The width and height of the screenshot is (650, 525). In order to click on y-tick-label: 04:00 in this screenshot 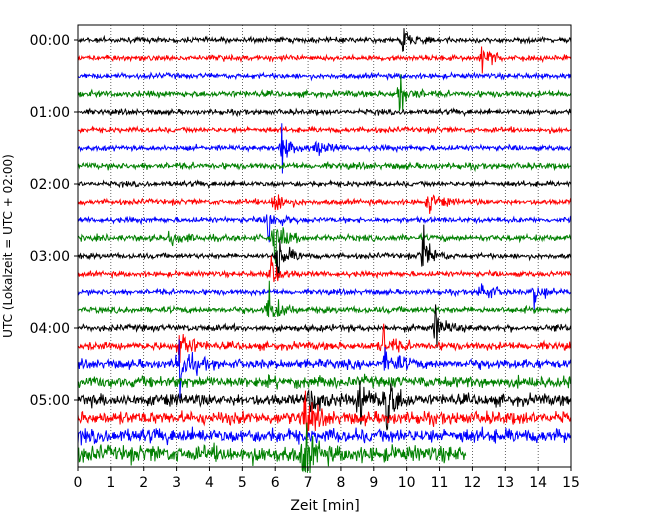, I will do `click(50, 329)`.